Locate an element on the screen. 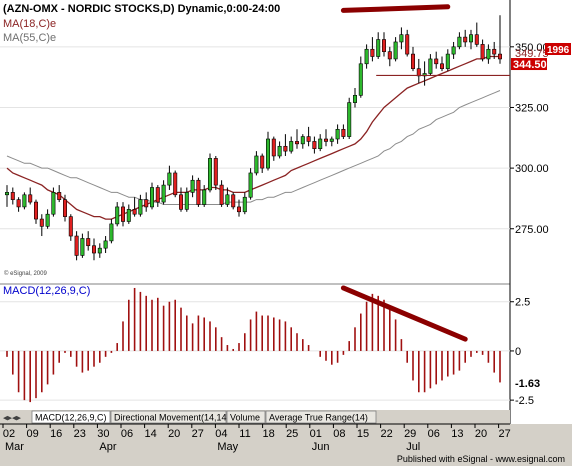  indicator-tab: MACD(12,26,9,C) is located at coordinates (71, 417).